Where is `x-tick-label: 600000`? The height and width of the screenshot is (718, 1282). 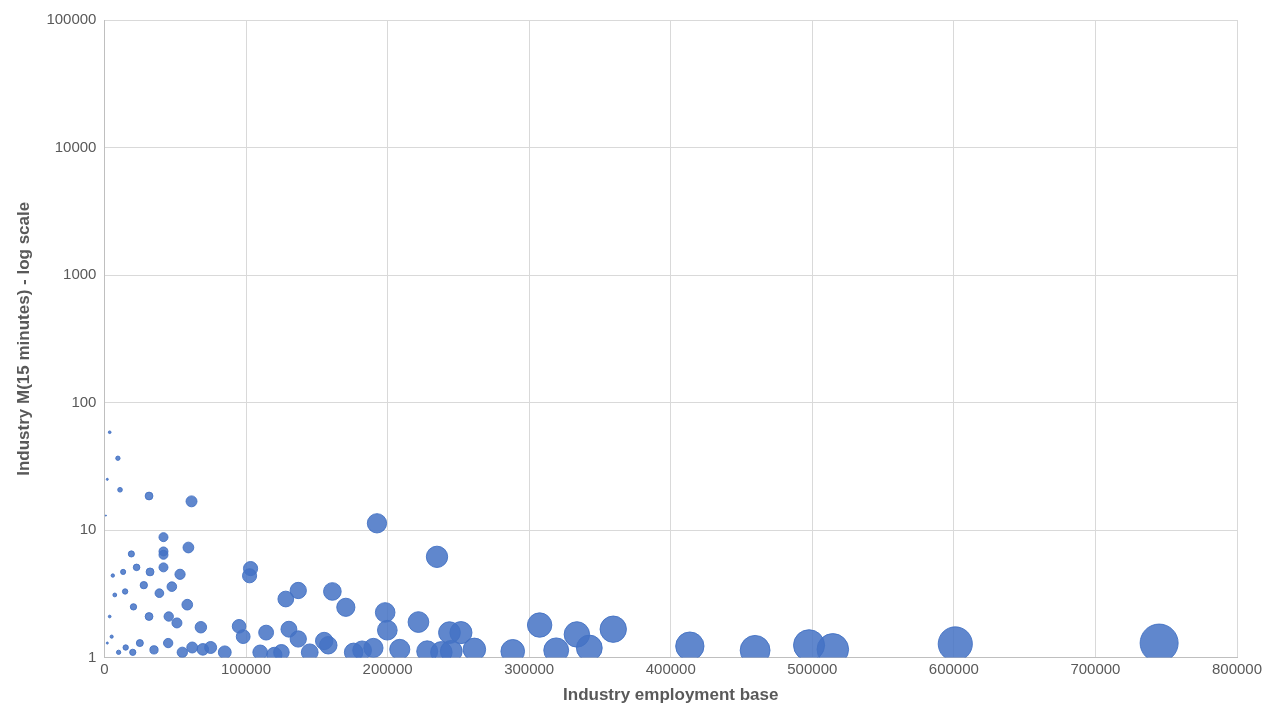
x-tick-label: 600000 is located at coordinates (953, 668).